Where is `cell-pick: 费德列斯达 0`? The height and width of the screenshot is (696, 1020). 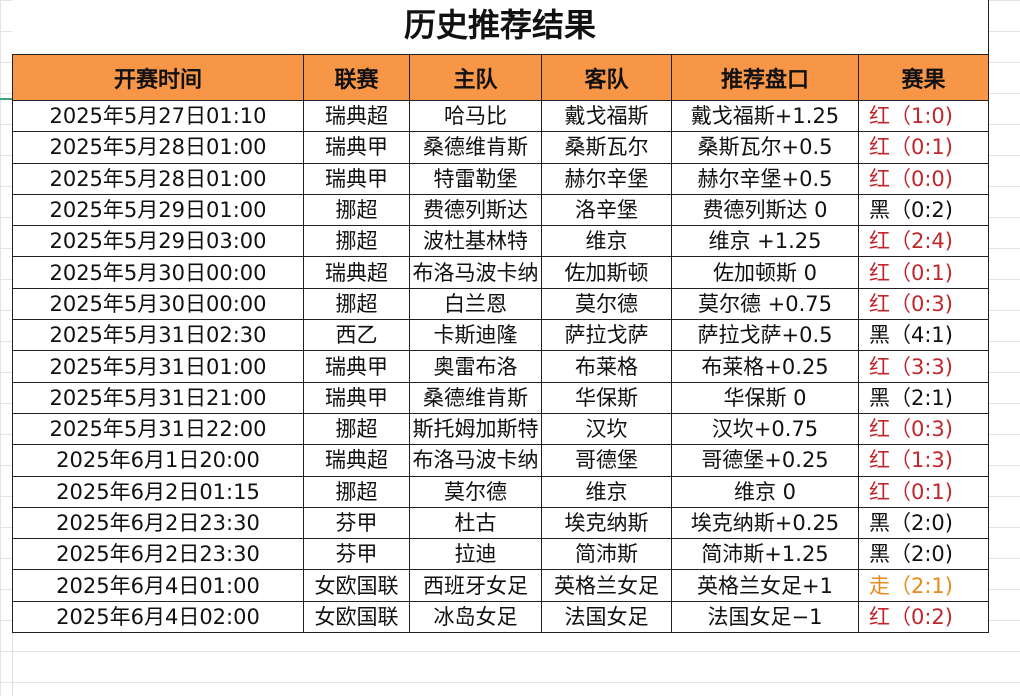 cell-pick: 费德列斯达 0 is located at coordinates (765, 210).